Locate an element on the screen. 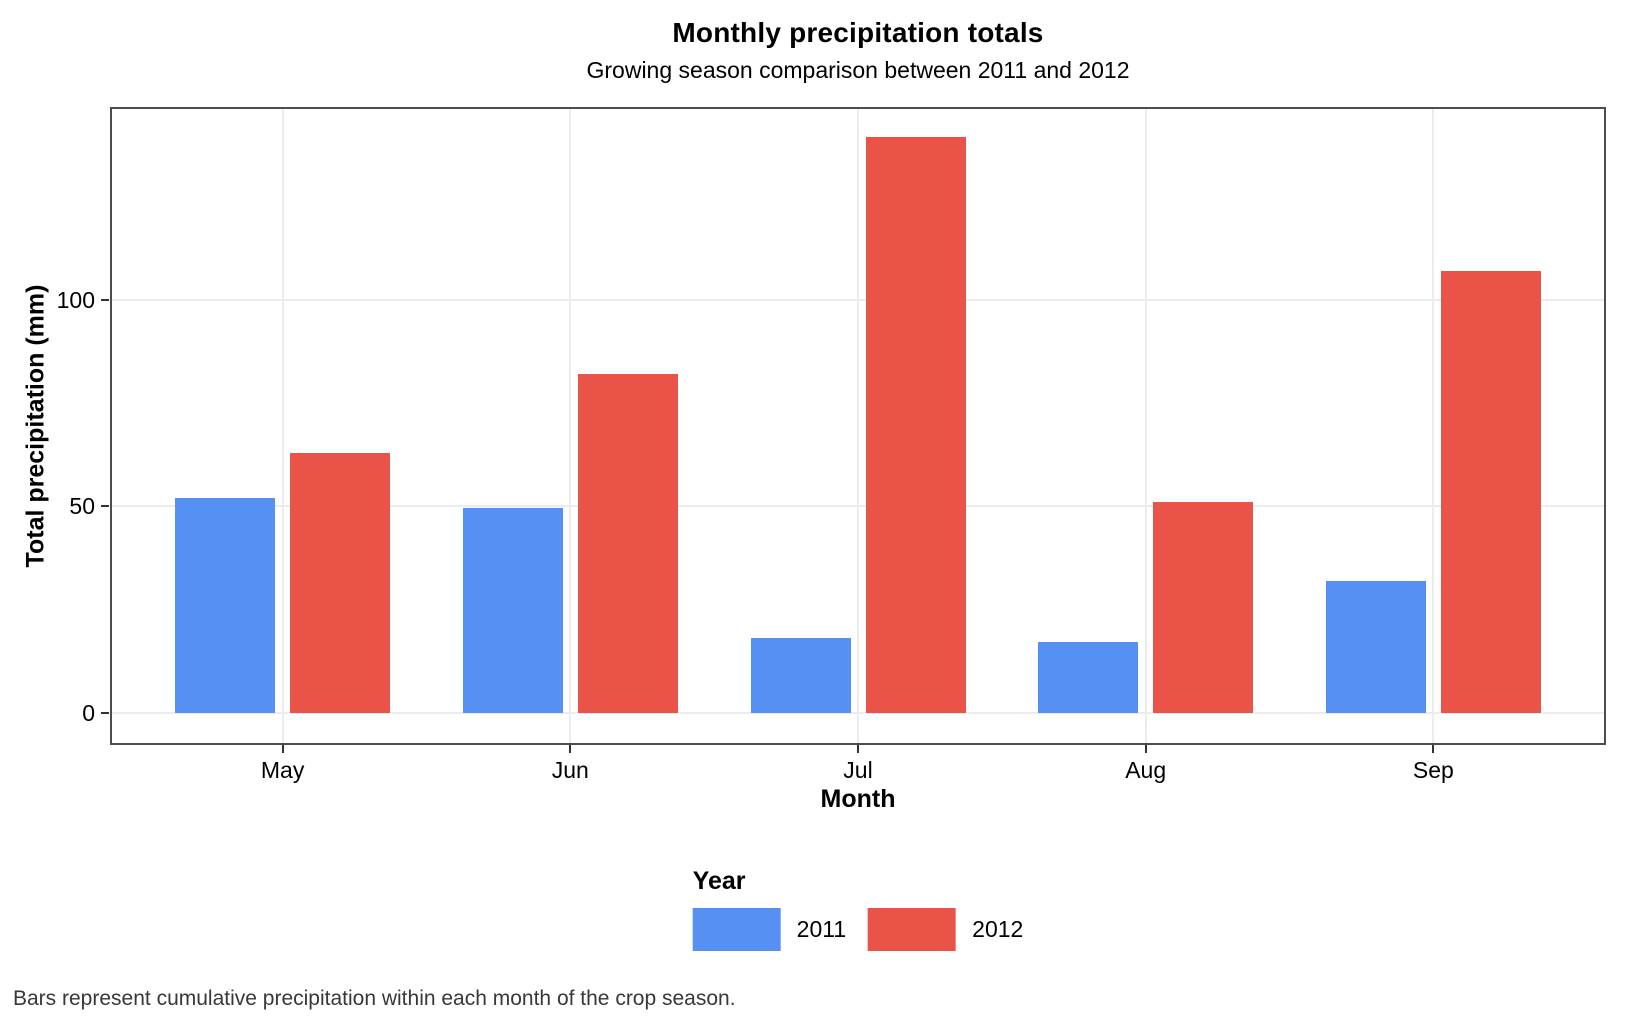  y-tick-label: 100 is located at coordinates (75, 300).